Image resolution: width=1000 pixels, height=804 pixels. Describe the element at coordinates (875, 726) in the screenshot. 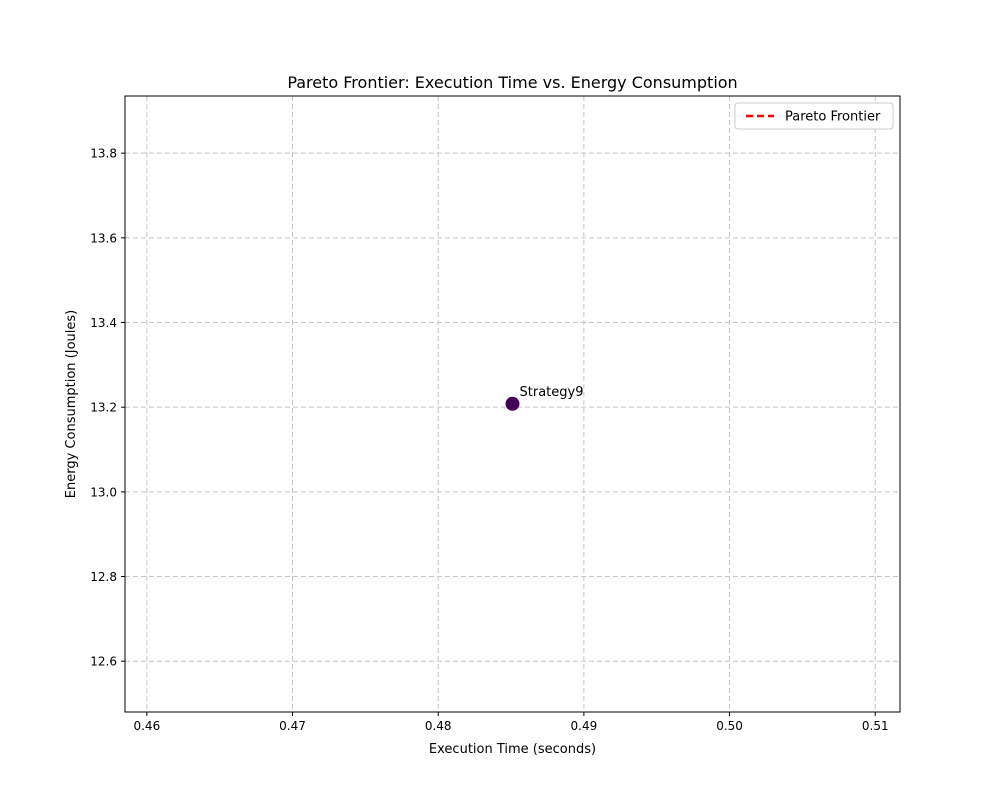

I see `x-tick-label: 0.51` at that location.